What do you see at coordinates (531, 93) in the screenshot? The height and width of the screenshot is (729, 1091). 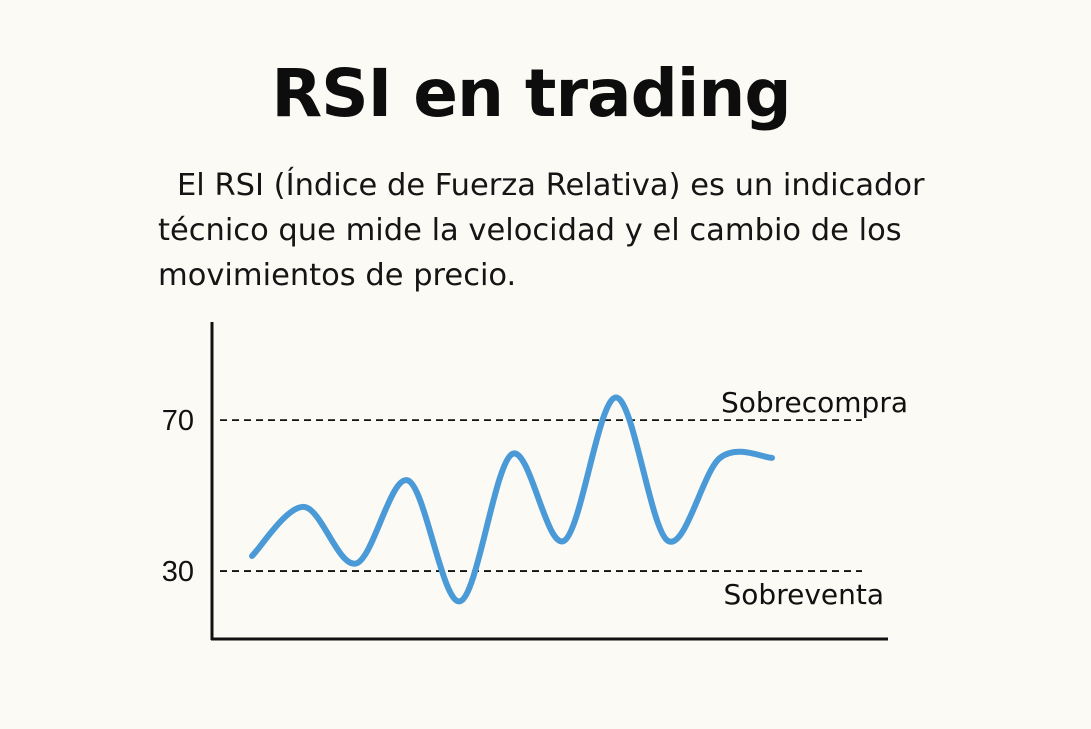 I see `page-title: RSI en trading` at bounding box center [531, 93].